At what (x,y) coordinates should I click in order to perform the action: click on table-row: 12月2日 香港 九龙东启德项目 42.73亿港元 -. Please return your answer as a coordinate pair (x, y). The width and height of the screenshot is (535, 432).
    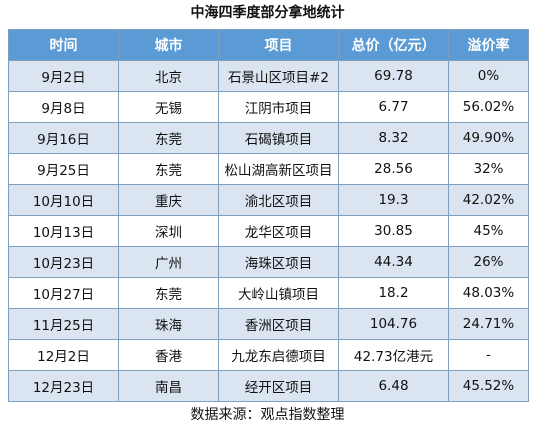
    Looking at the image, I should click on (268, 355).